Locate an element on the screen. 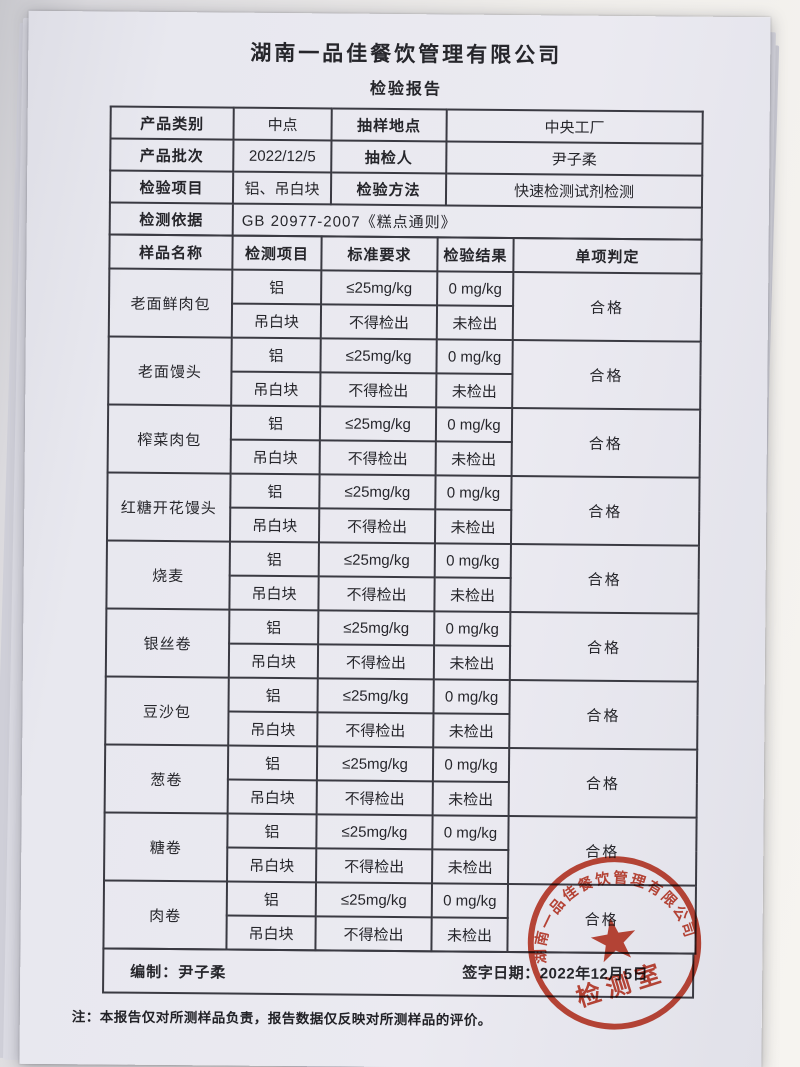 This screenshot has width=800, height=1067. sample-name-cell: 烧麦 is located at coordinates (168, 575).